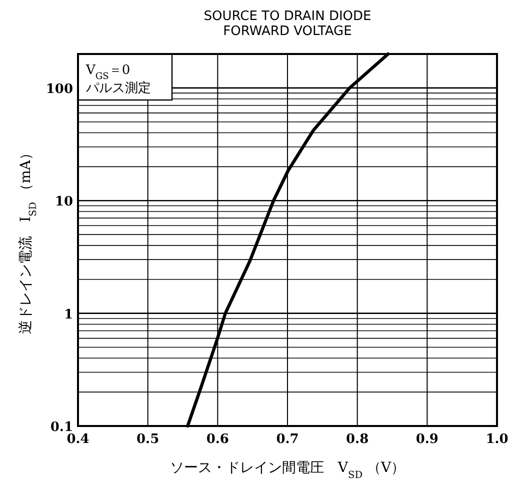  What do you see at coordinates (497, 439) in the screenshot?
I see `x-tick-label: 1.0` at bounding box center [497, 439].